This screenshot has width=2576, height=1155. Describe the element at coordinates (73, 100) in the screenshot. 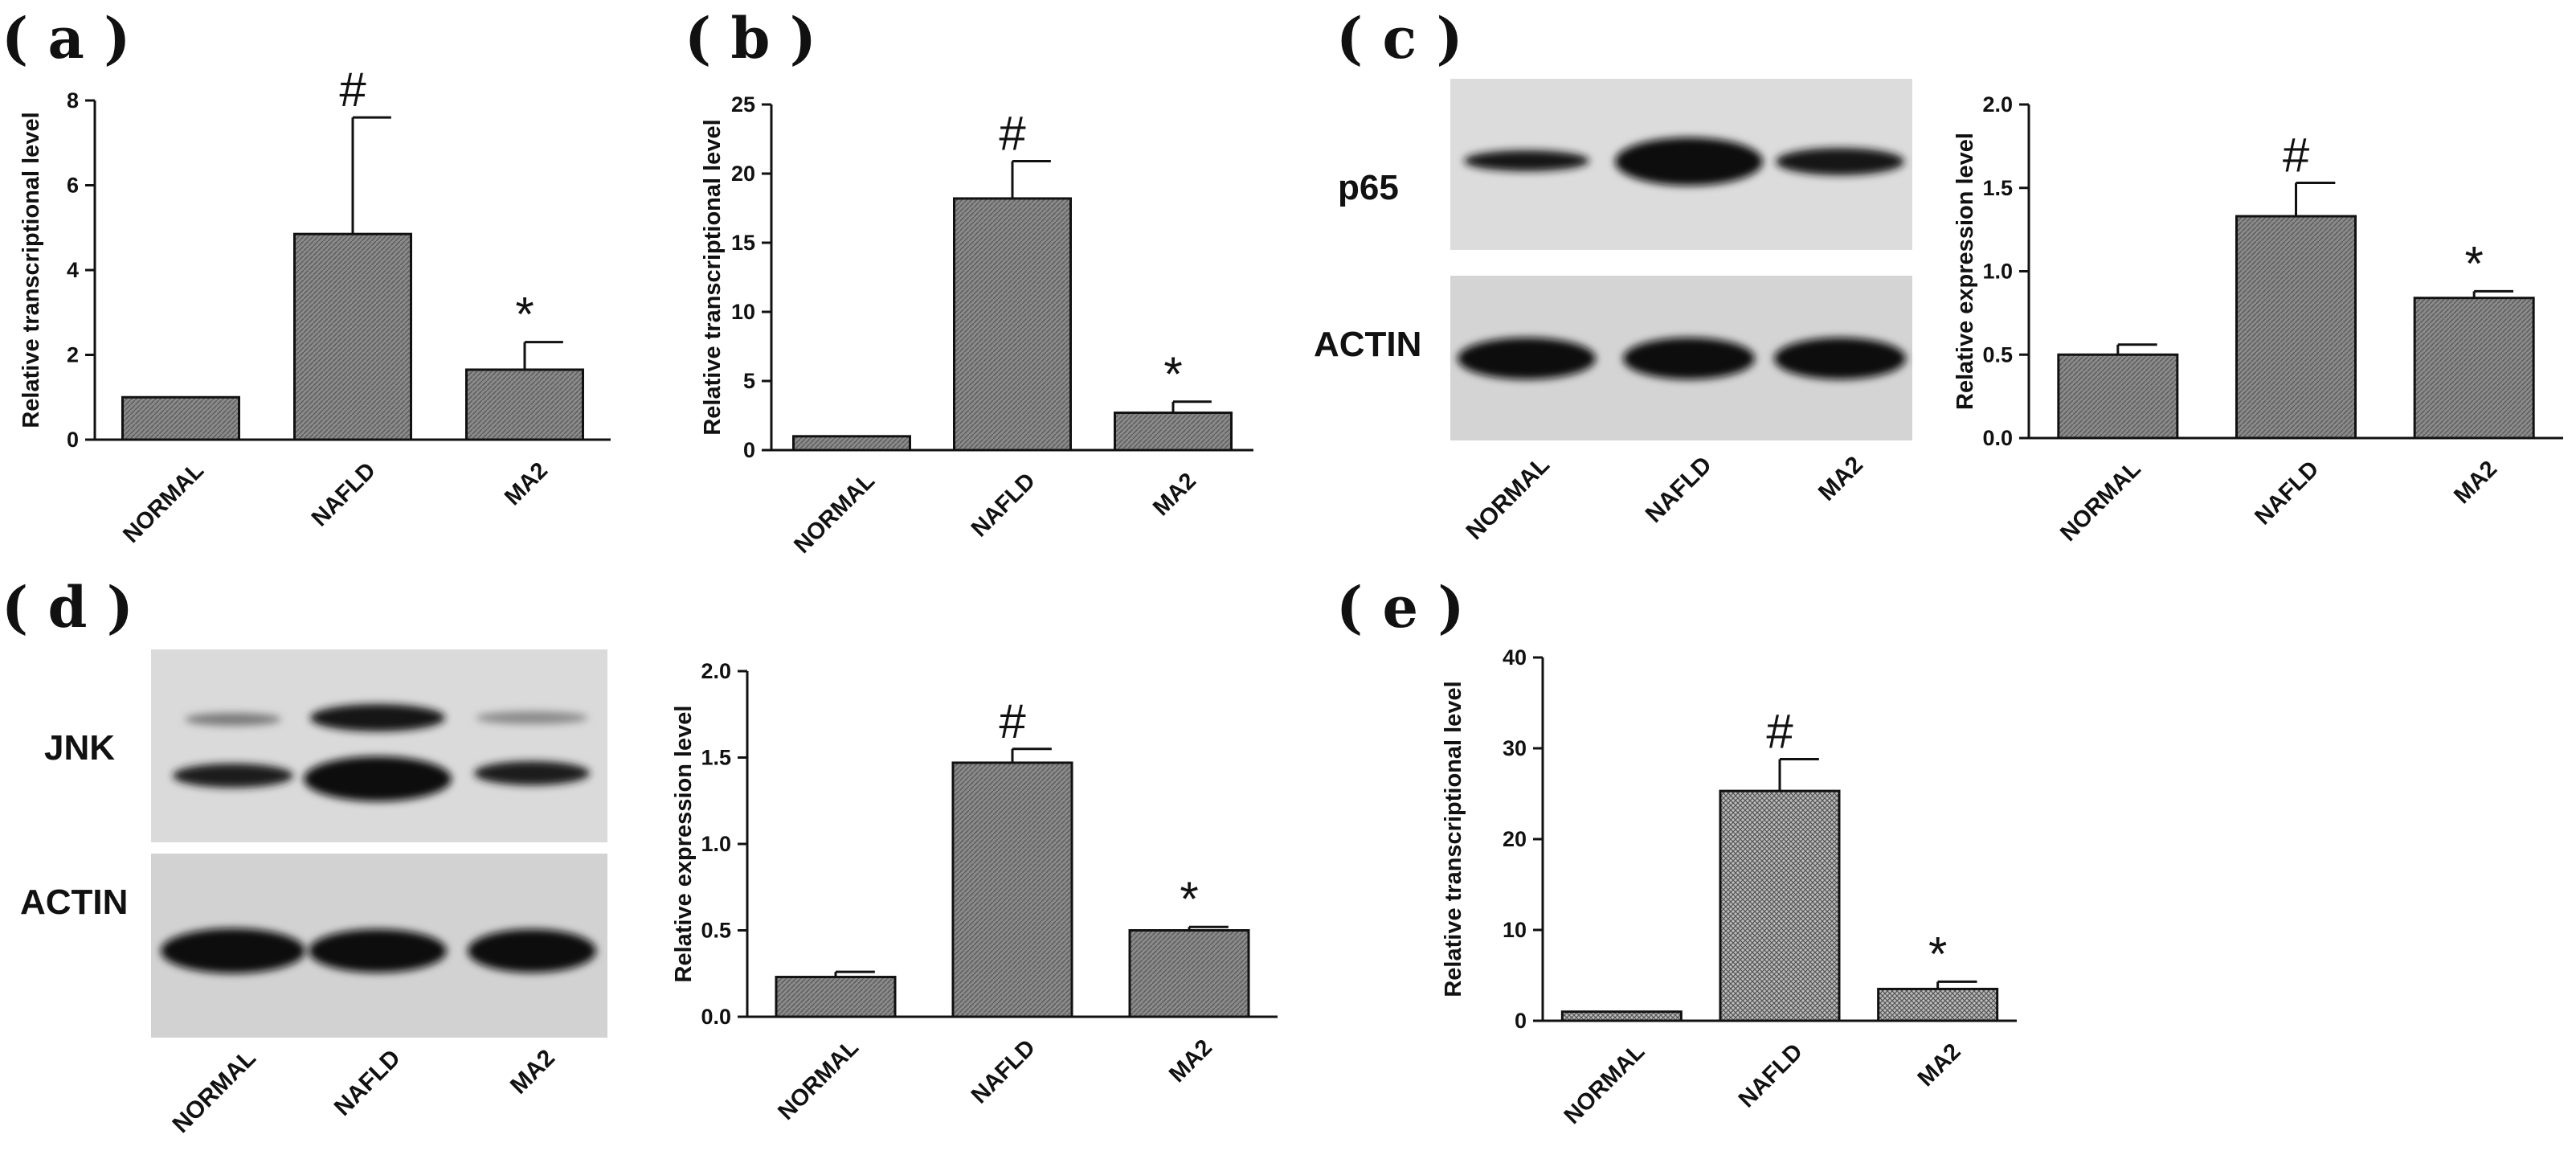

I see `y-tick-label-a: 8` at that location.